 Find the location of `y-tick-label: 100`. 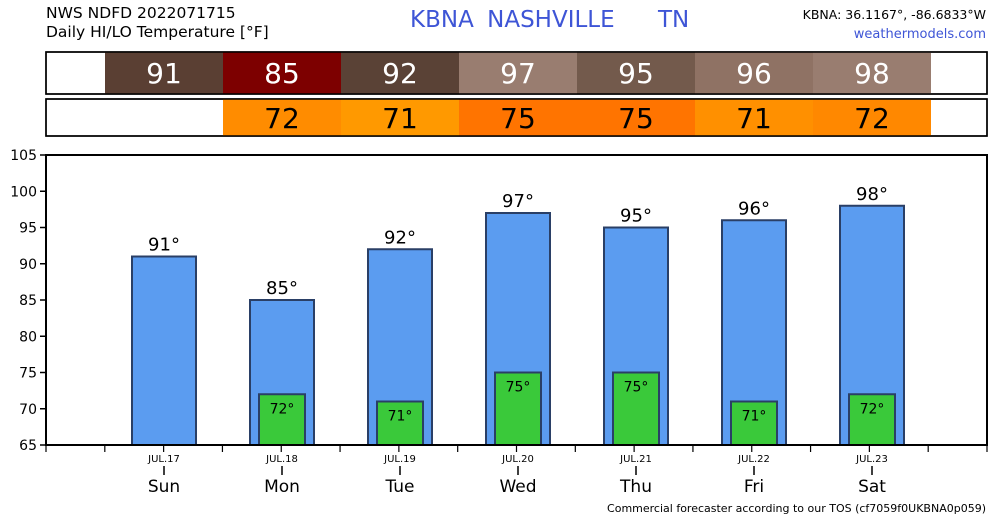

y-tick-label: 100 is located at coordinates (23, 192).